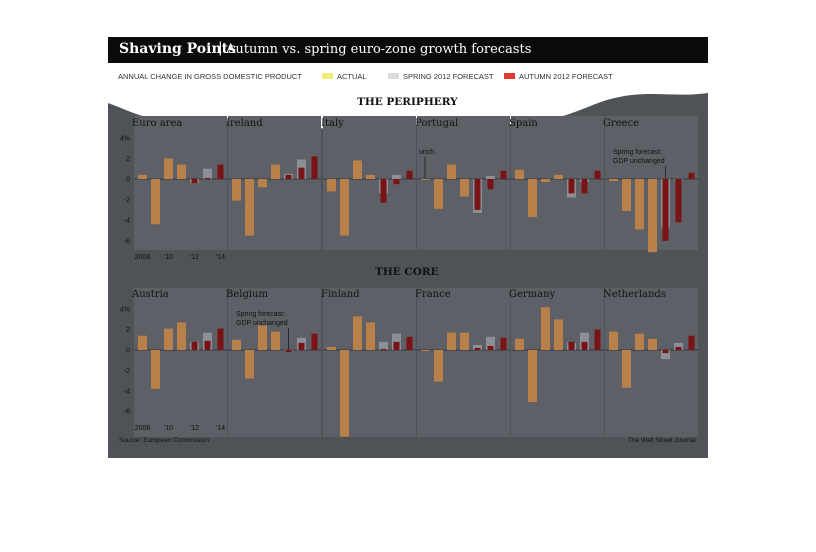 This screenshot has height=552, width=816. What do you see at coordinates (260, 314) in the screenshot?
I see `annotation-text: Spring forecast:` at bounding box center [260, 314].